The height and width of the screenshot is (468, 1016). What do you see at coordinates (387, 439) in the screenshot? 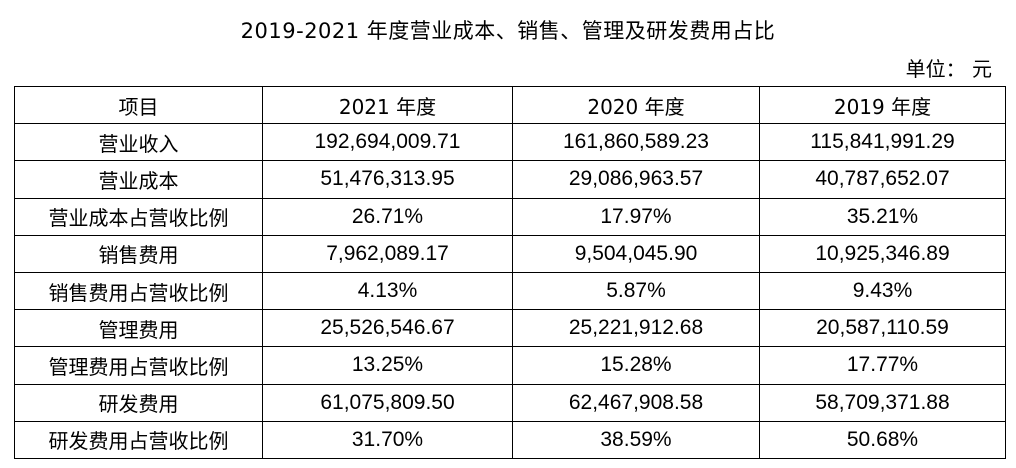
I see `cell-2021: 31.70%` at bounding box center [387, 439].